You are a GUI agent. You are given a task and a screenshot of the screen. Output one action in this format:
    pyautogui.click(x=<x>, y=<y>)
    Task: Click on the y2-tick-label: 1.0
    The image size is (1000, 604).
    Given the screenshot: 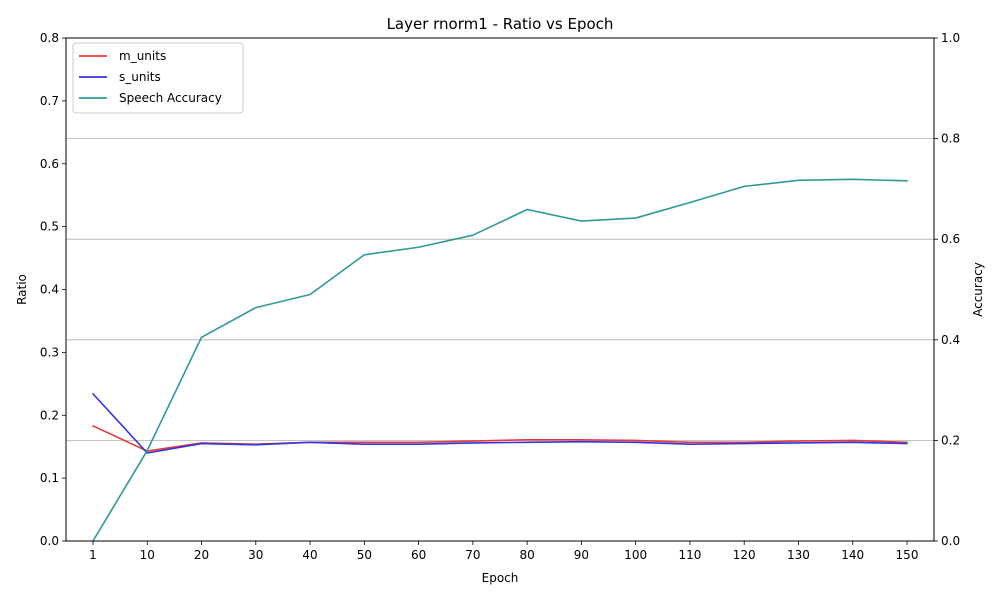 What is the action you would take?
    pyautogui.click(x=950, y=38)
    